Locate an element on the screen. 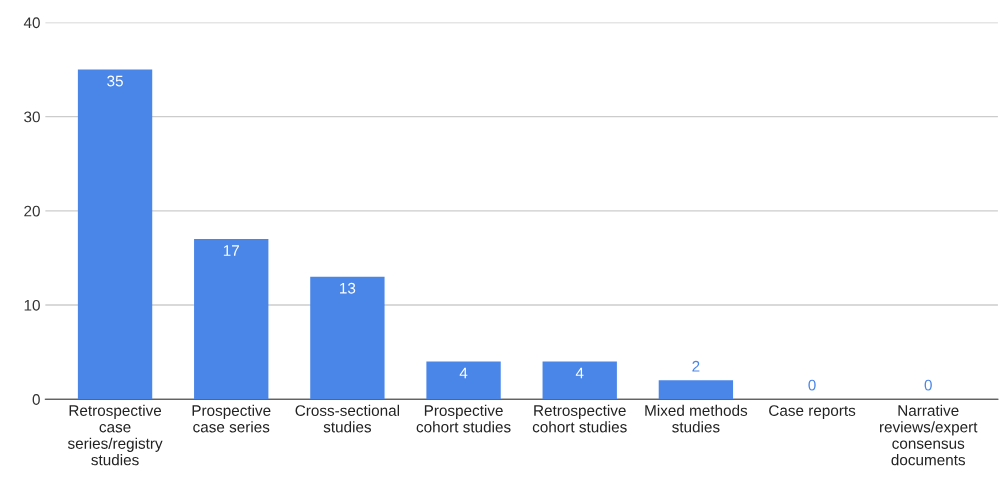 This screenshot has height=499, width=1008. x-tick-label: Prospective case series is located at coordinates (231, 418).